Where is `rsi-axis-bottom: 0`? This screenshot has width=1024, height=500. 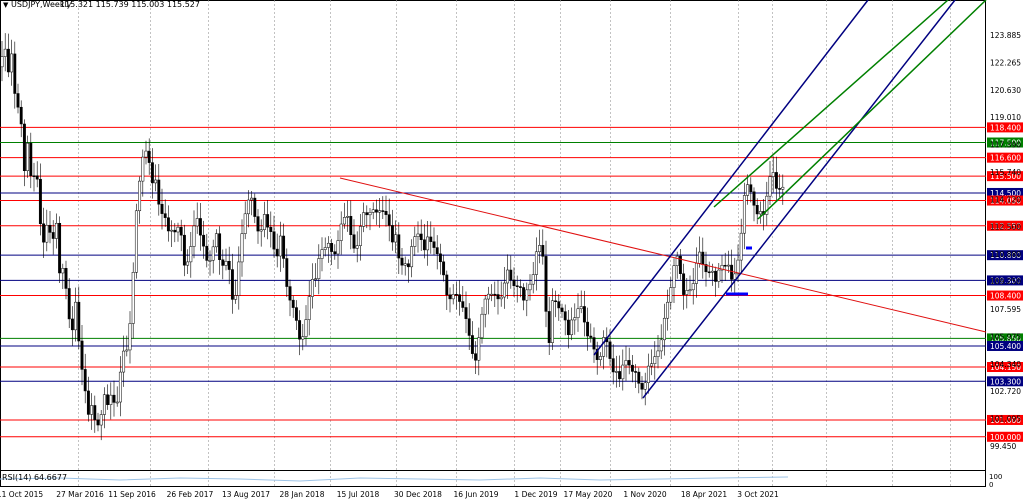
rsi-axis-bottom: 0 is located at coordinates (991, 485).